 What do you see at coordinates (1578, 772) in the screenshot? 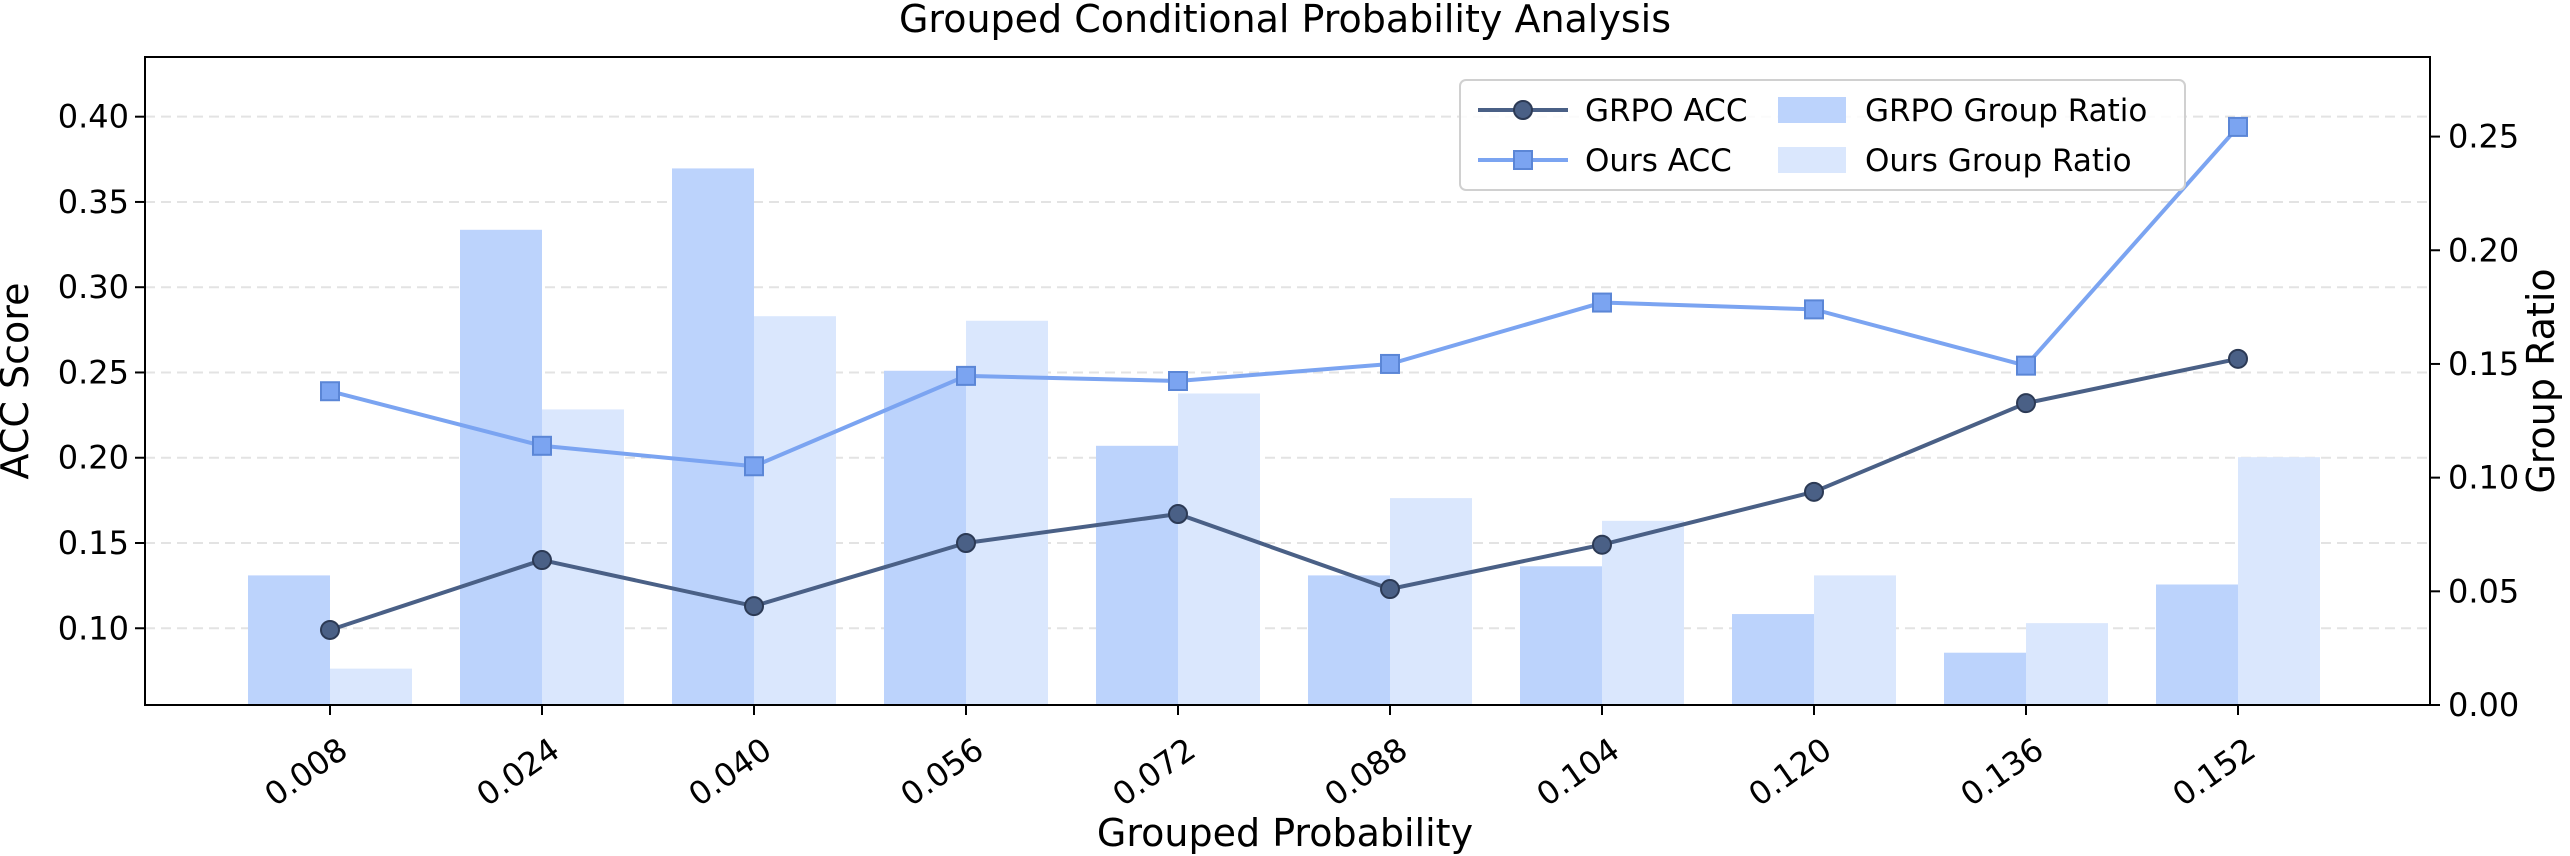
I see `x-tick-label: 0.104` at bounding box center [1578, 772].